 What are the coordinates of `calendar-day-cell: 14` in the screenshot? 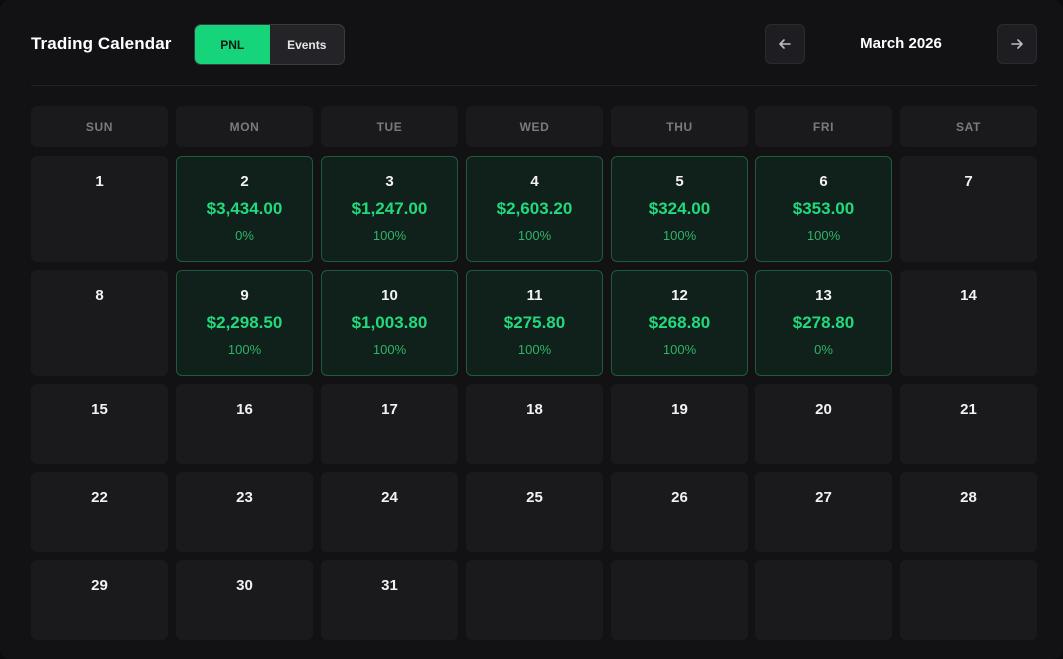 It's located at (968, 323).